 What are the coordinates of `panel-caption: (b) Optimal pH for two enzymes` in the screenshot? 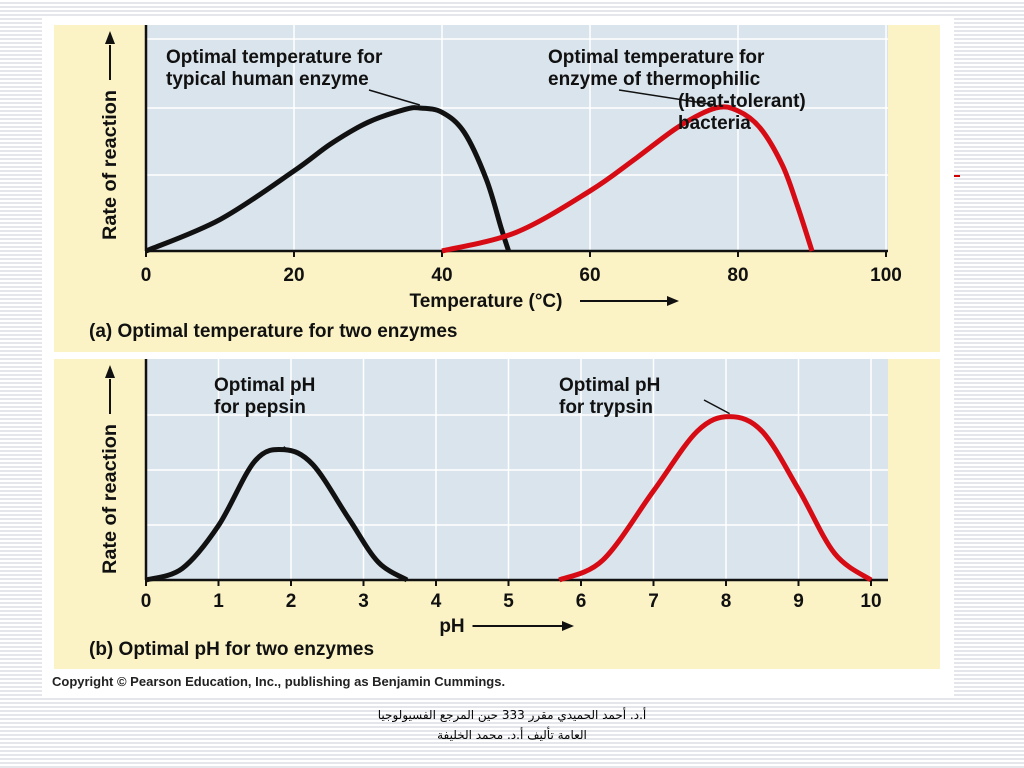 It's located at (231, 649).